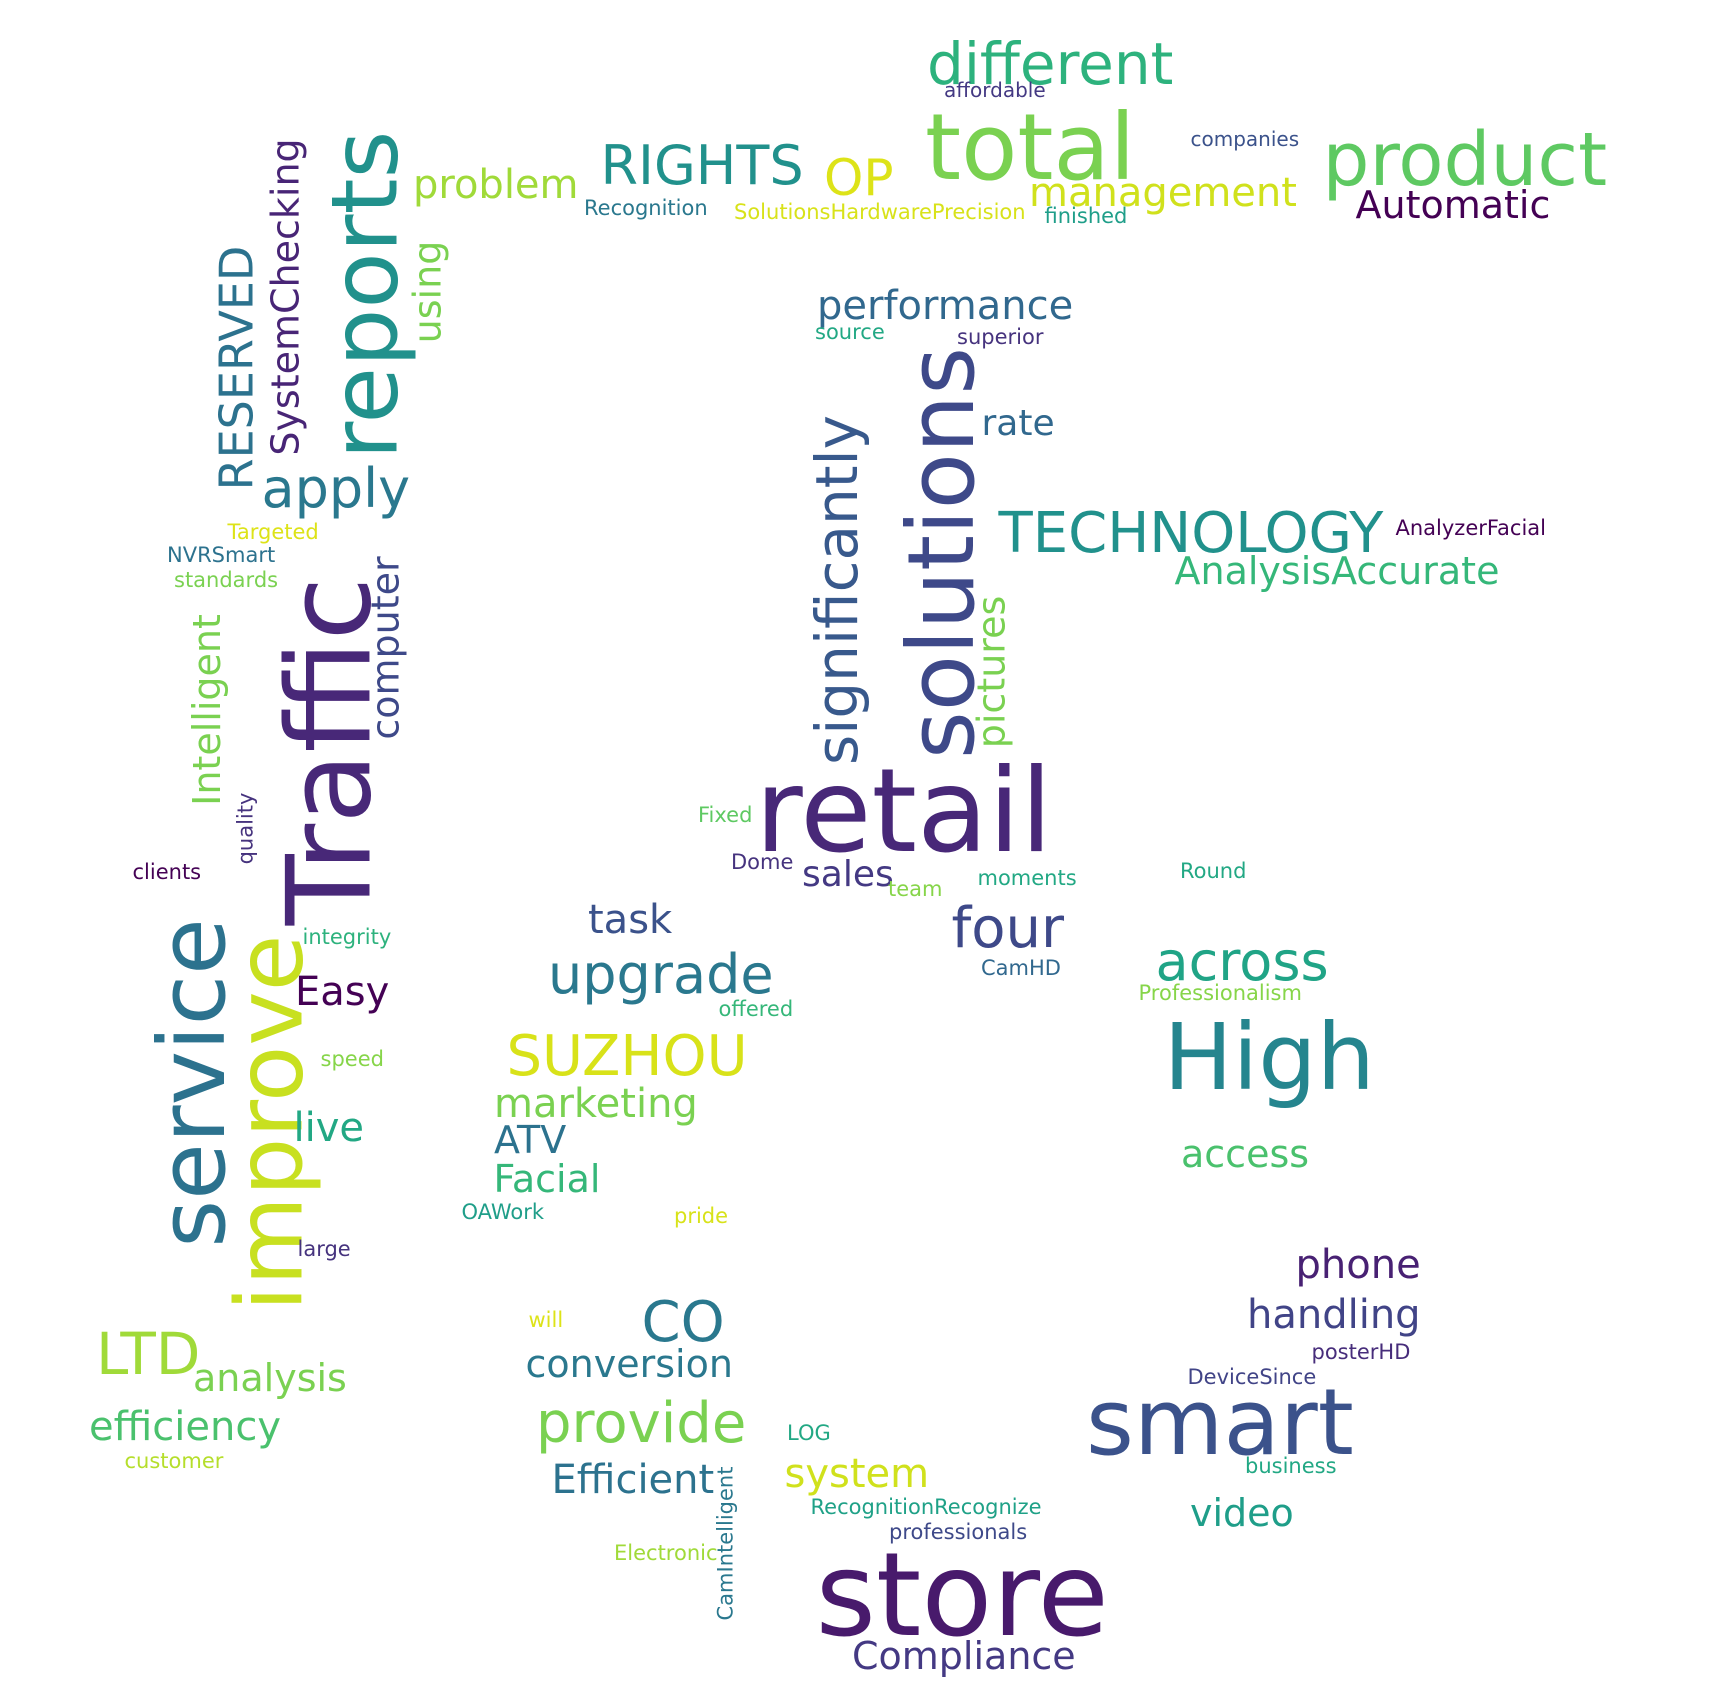  I want to click on word-ltd: LTD, so click(148, 1354).